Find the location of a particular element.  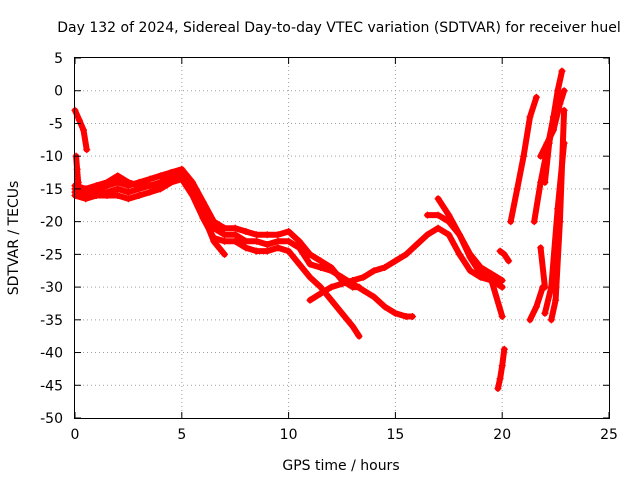

y-tick-label: -50 is located at coordinates (51, 419).